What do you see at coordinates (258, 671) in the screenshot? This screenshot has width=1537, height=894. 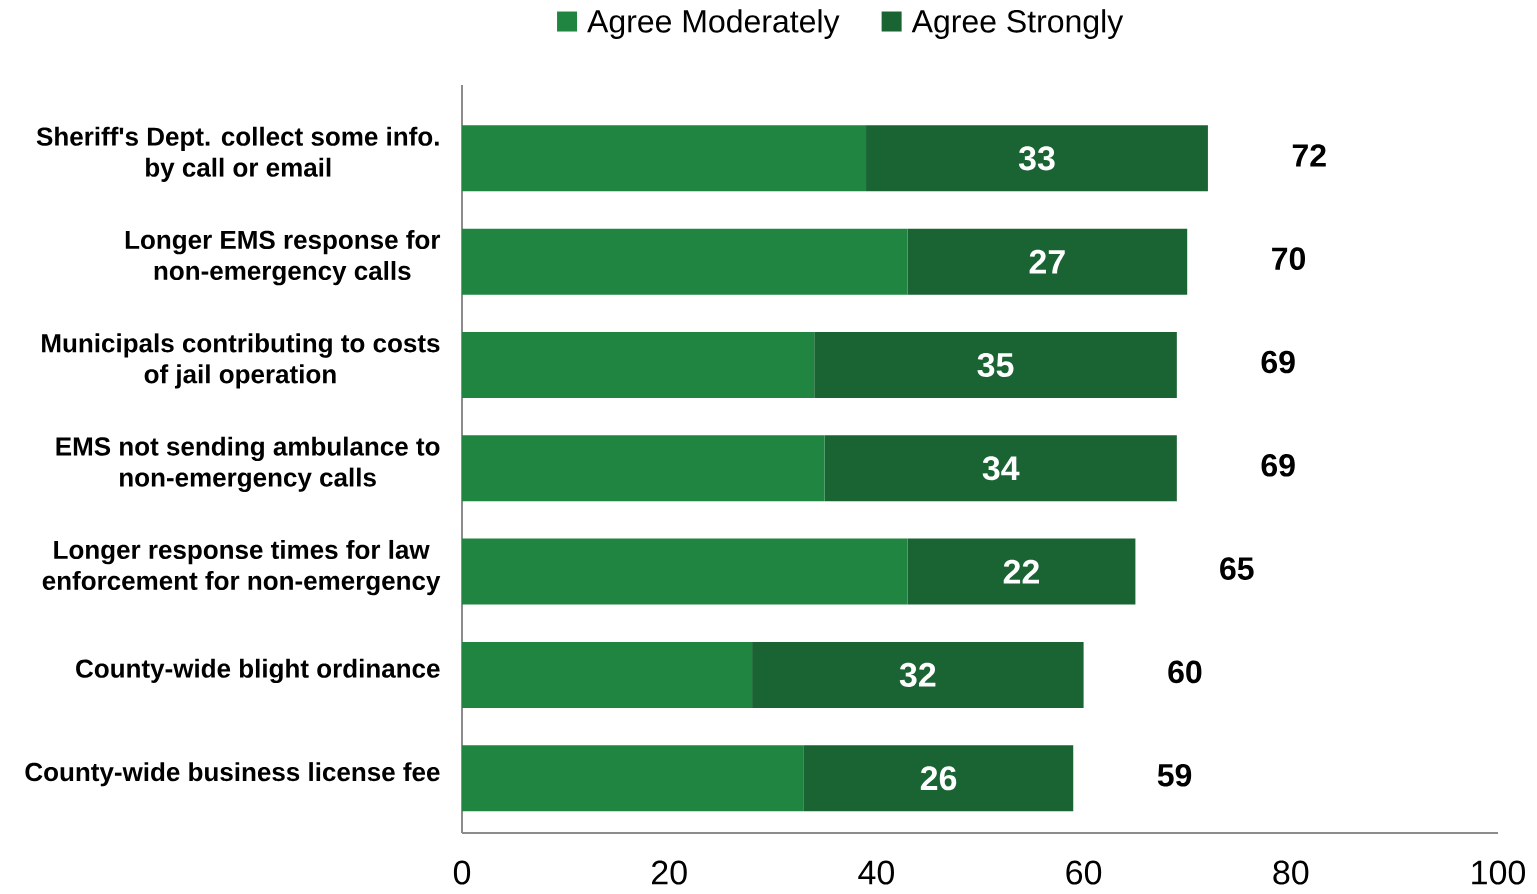 I see `y-tick-label: County-wide blight ordinance` at bounding box center [258, 671].